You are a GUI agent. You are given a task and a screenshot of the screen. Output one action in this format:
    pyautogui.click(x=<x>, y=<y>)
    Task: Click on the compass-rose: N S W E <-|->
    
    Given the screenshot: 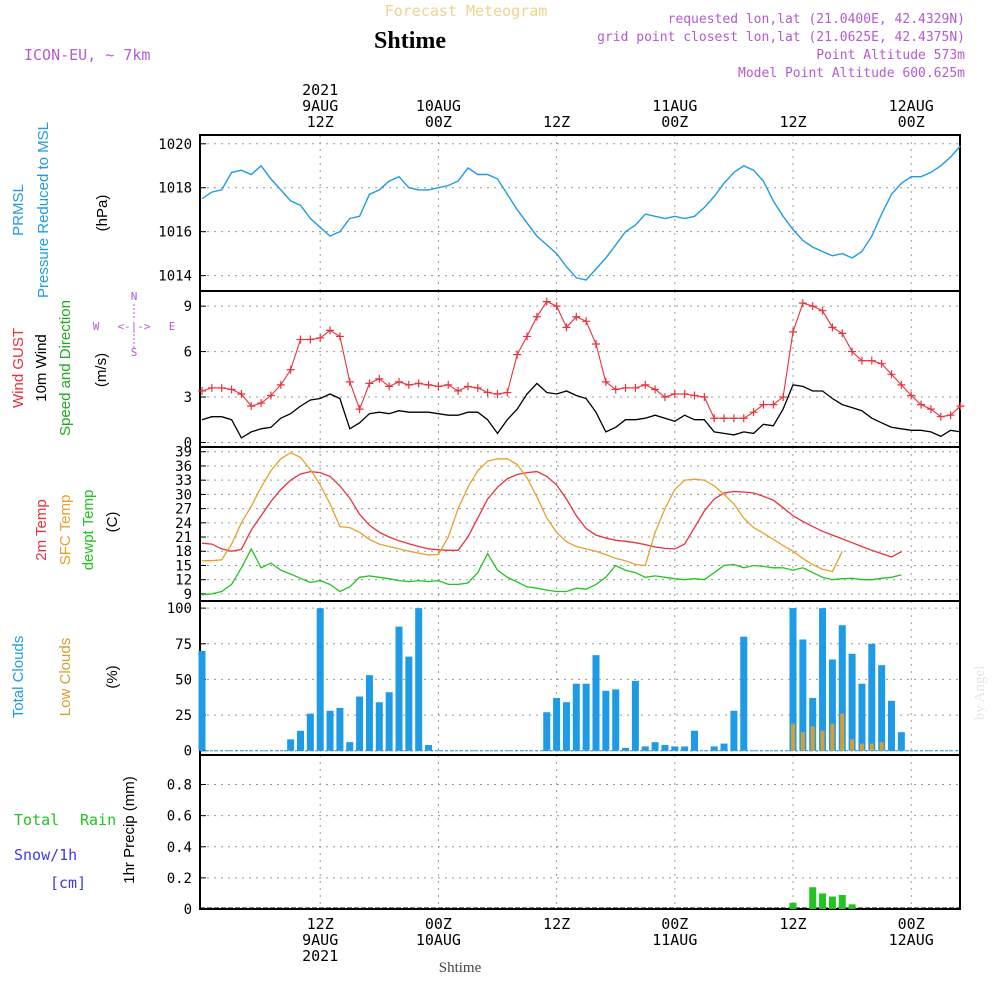 What is the action you would take?
    pyautogui.click(x=134, y=324)
    